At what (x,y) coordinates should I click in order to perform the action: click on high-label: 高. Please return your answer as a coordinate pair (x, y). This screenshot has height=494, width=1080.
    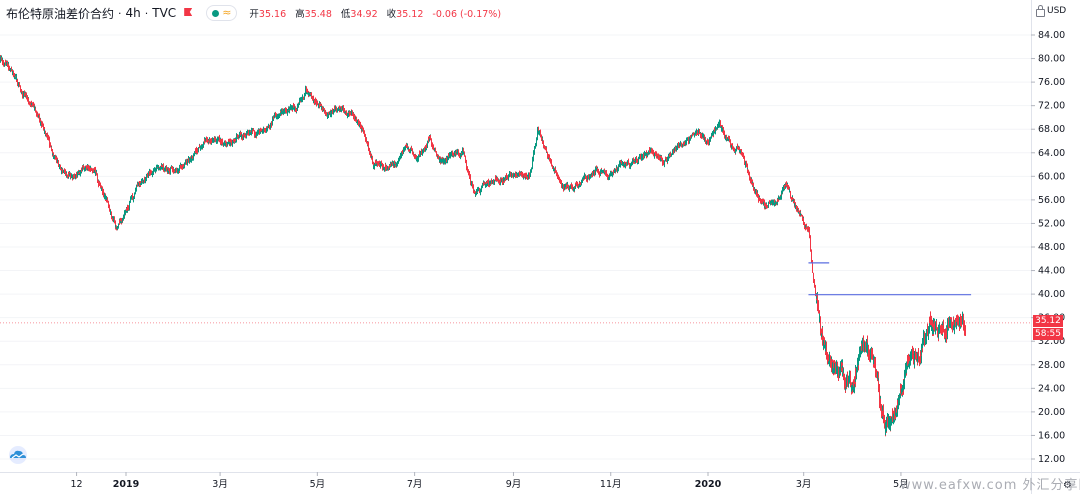
    Looking at the image, I should click on (300, 14).